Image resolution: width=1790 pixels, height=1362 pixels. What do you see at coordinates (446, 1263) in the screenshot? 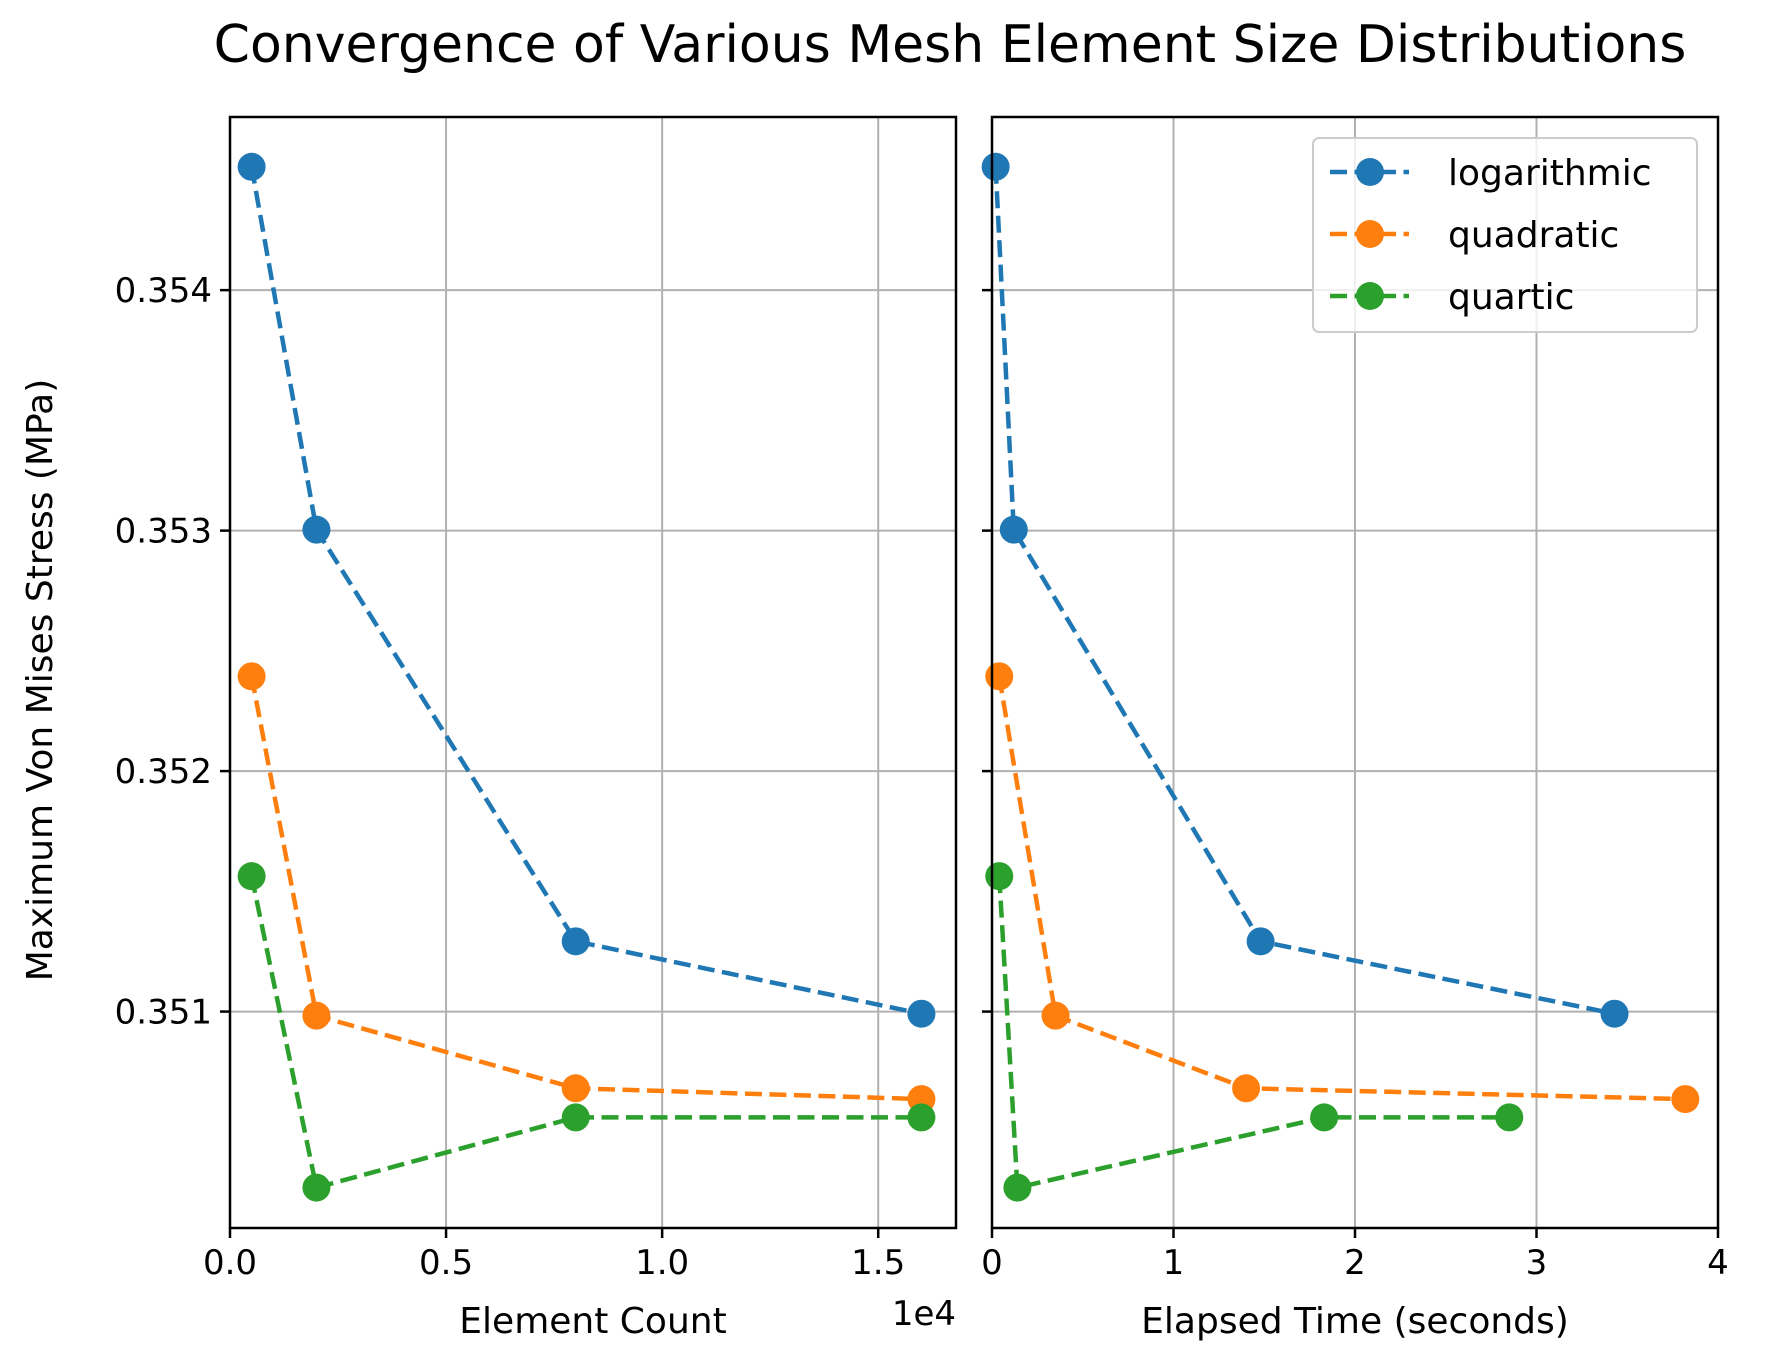
I see `x-tick-label: 0.5` at bounding box center [446, 1263].